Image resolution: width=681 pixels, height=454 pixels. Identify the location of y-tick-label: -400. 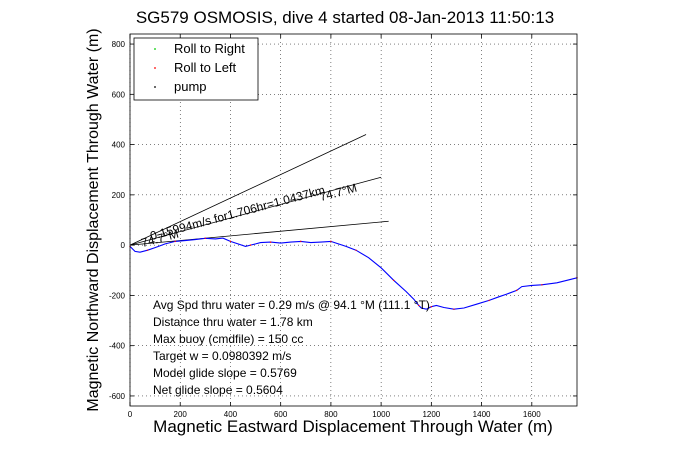
(117, 346).